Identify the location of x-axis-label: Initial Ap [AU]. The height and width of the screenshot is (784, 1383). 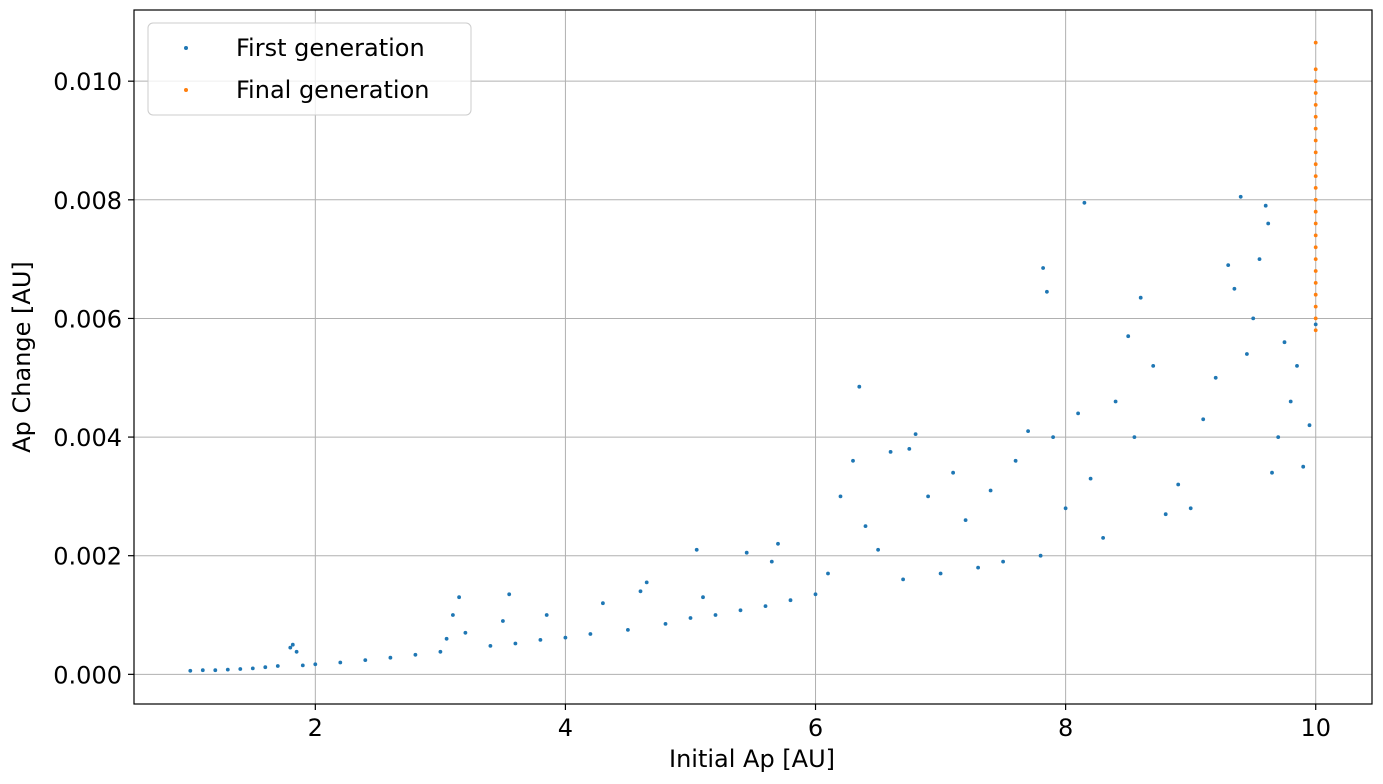
(752, 759).